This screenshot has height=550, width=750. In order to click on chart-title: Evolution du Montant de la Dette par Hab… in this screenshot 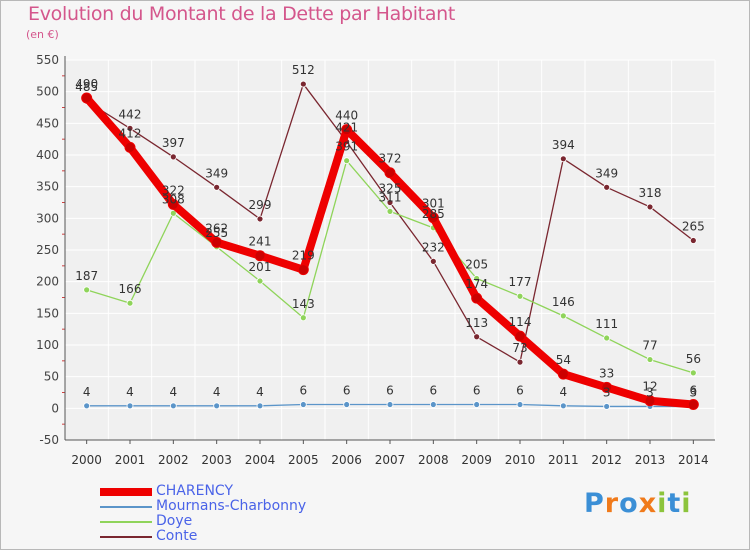, I will do `click(242, 14)`.